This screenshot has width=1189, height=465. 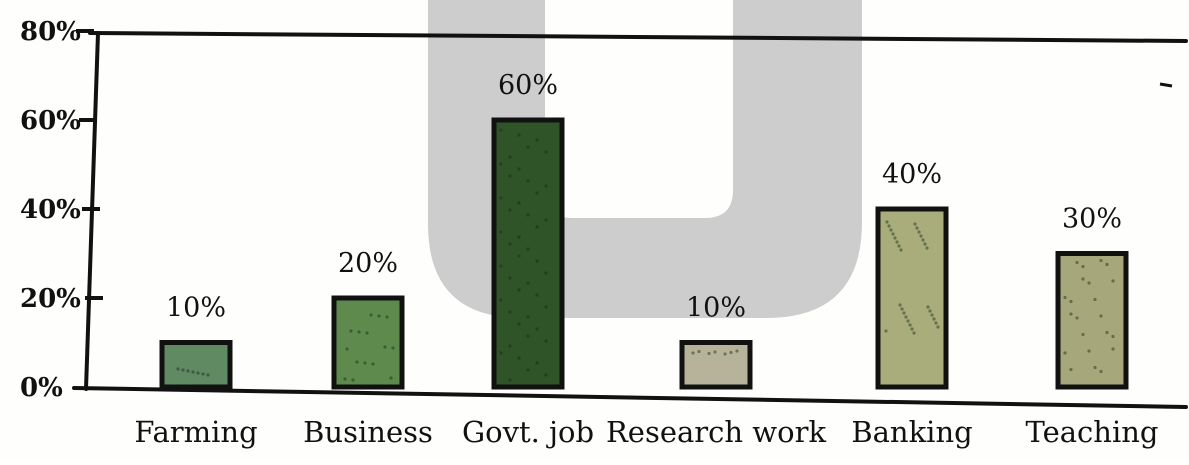 I want to click on y-tick-label-60: 60%, so click(x=50, y=121).